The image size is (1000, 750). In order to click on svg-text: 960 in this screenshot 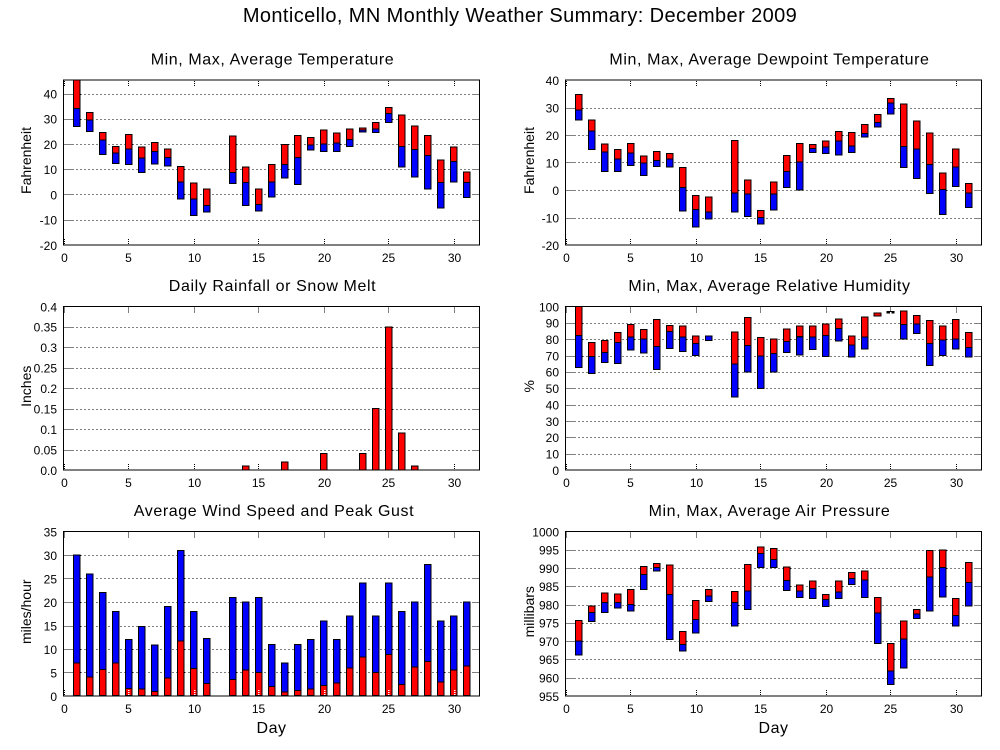, I will do `click(549, 679)`.